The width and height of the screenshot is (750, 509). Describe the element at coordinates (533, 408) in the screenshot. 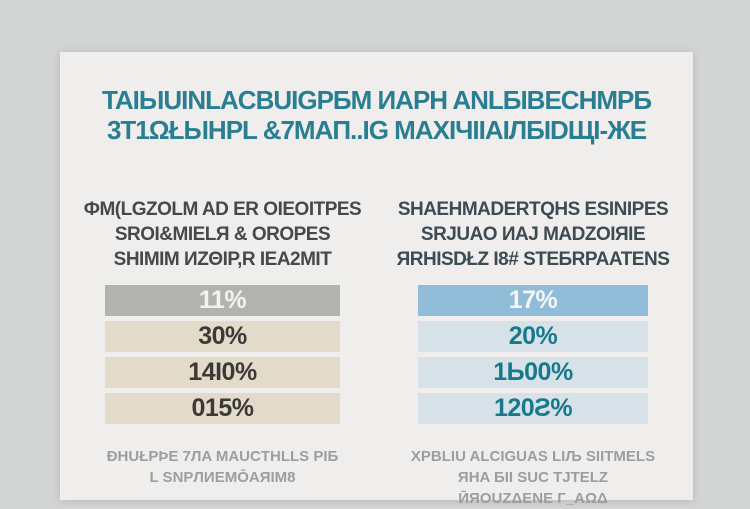

I see `stat-row: 120Ƨ%` at that location.